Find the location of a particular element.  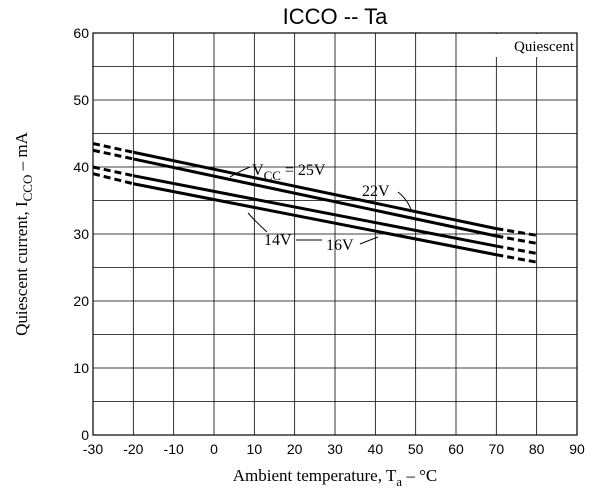

x-tick-label: 80 is located at coordinates (537, 449).